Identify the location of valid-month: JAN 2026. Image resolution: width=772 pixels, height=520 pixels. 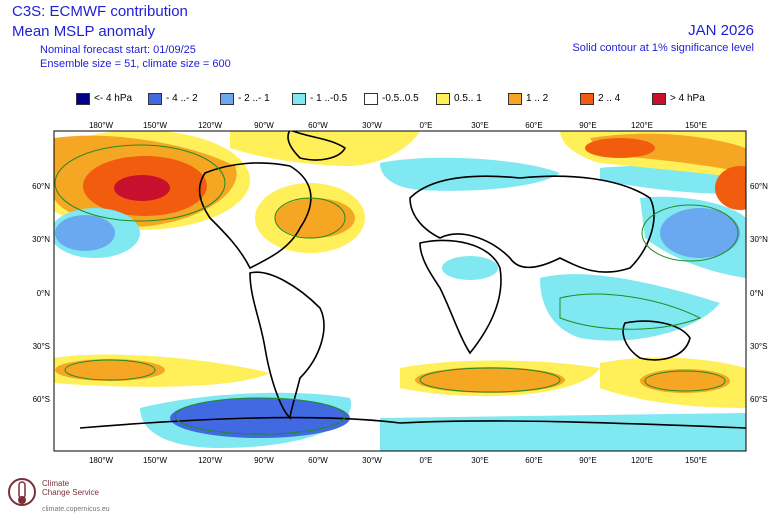
(721, 30).